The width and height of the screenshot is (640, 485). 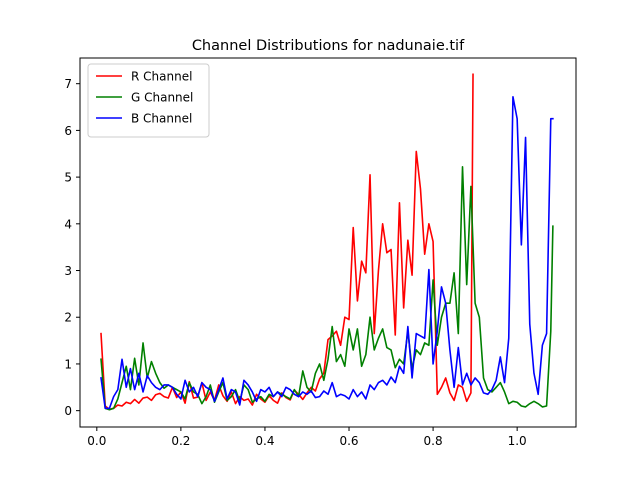 I want to click on legend-label-2: B Channel, so click(x=161, y=119).